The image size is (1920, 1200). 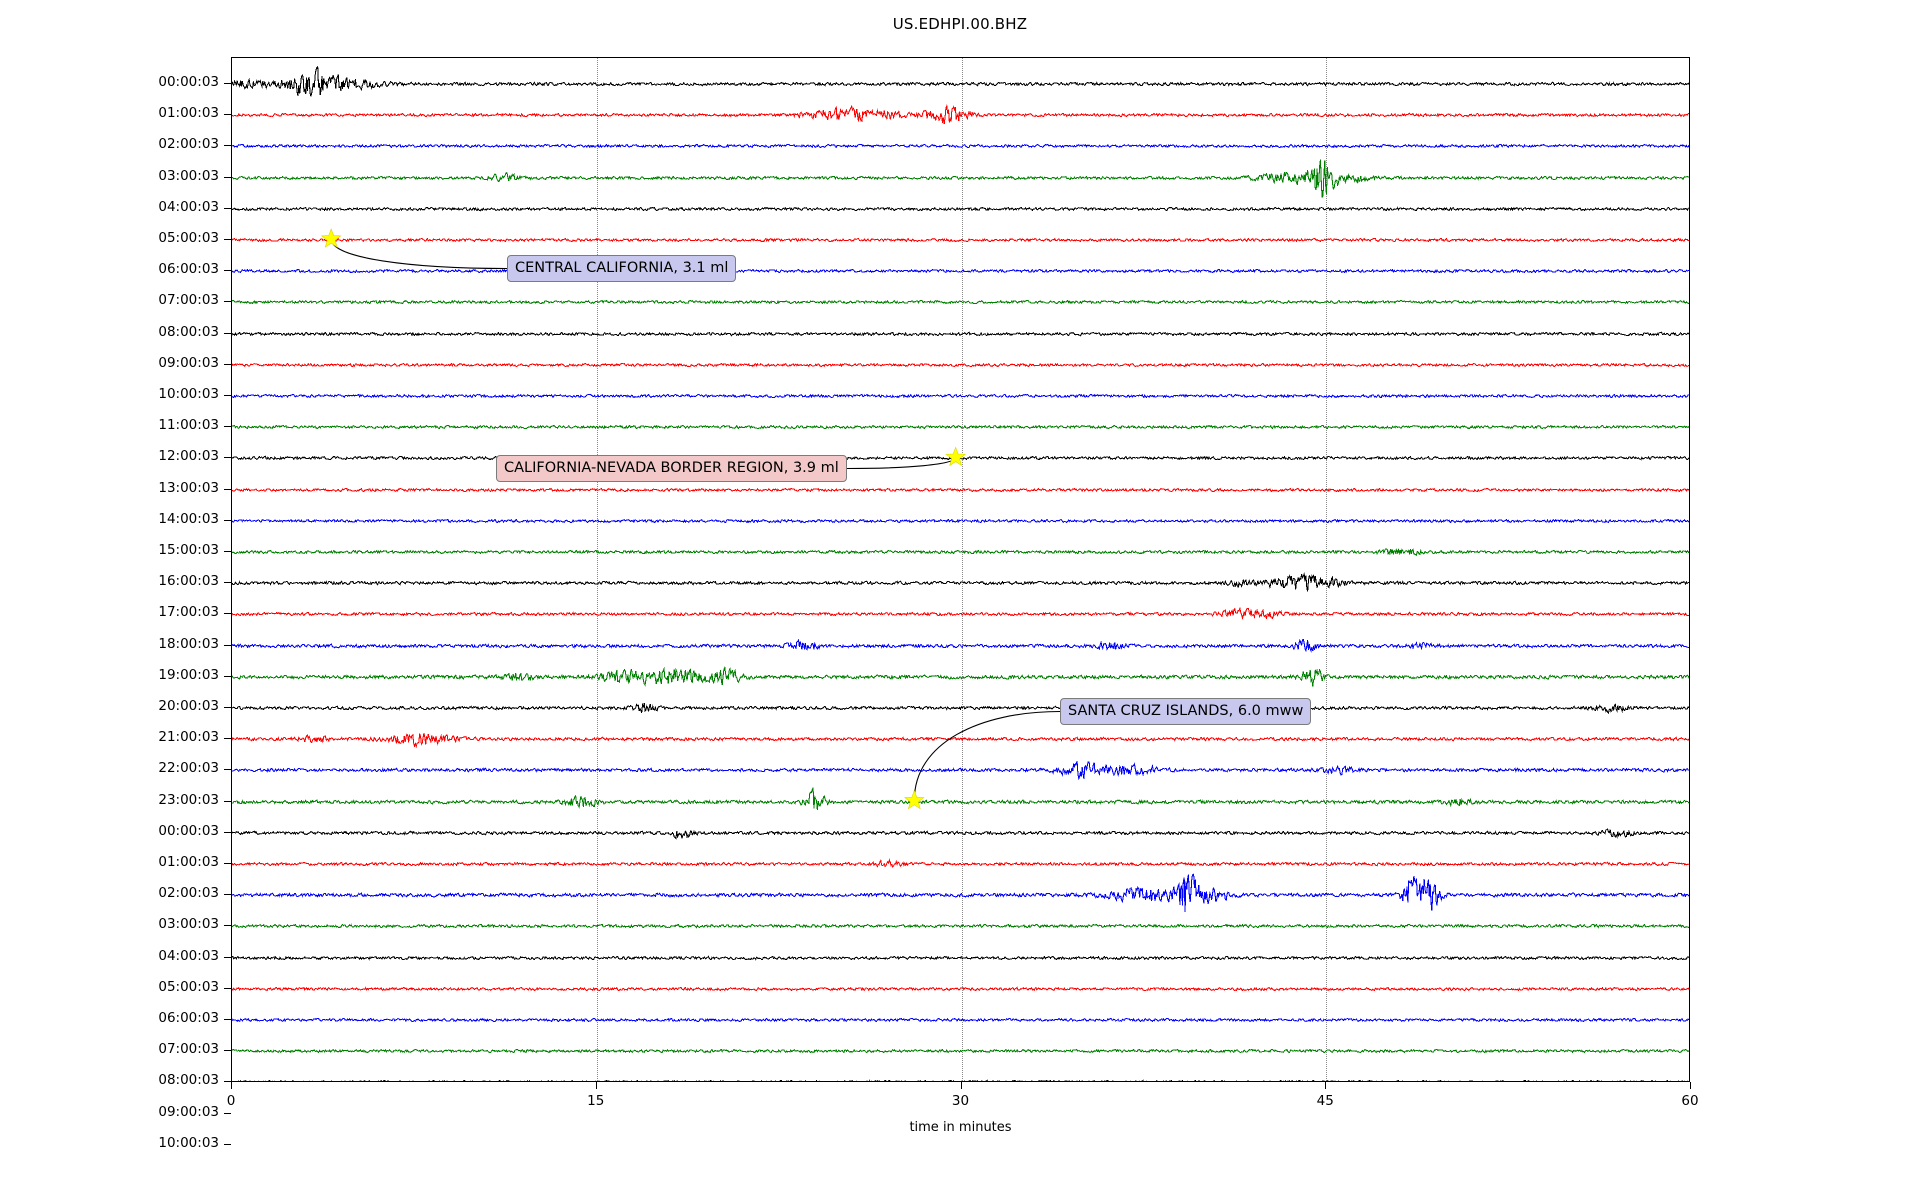 I want to click on y-tick-label: 23:00:03, so click(x=188, y=799).